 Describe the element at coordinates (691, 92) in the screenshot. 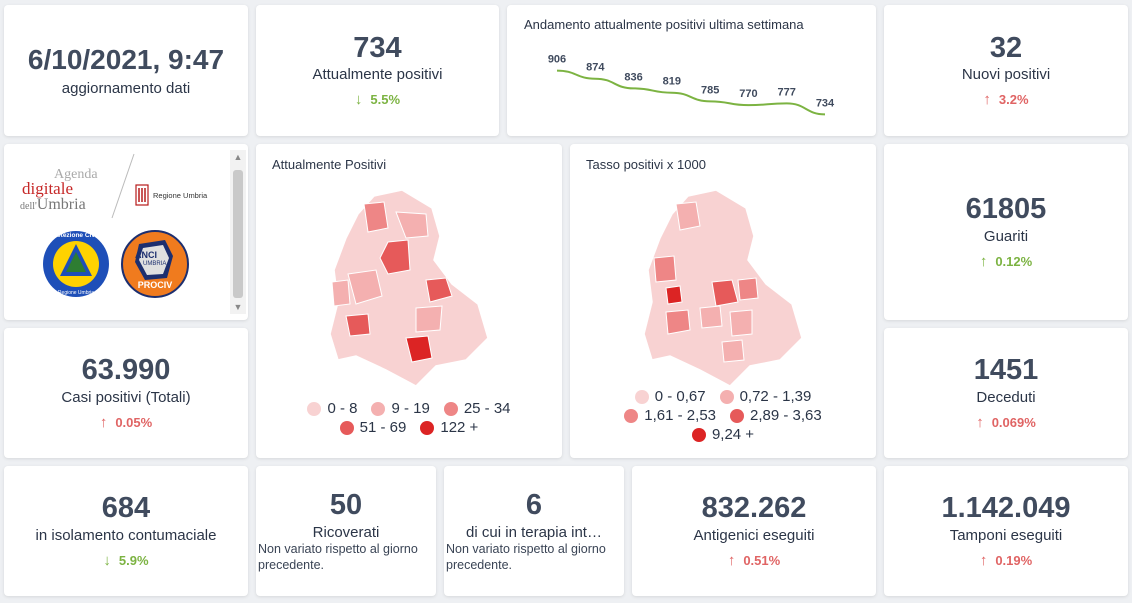

I see `trend-line` at that location.